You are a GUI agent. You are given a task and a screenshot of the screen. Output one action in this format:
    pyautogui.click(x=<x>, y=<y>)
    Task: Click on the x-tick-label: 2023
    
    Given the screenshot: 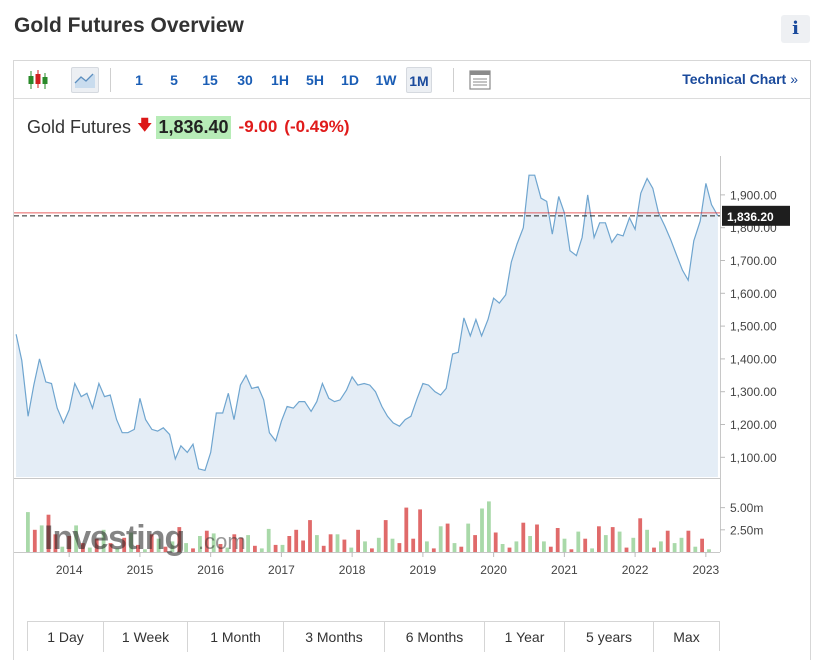 What is the action you would take?
    pyautogui.click(x=706, y=570)
    